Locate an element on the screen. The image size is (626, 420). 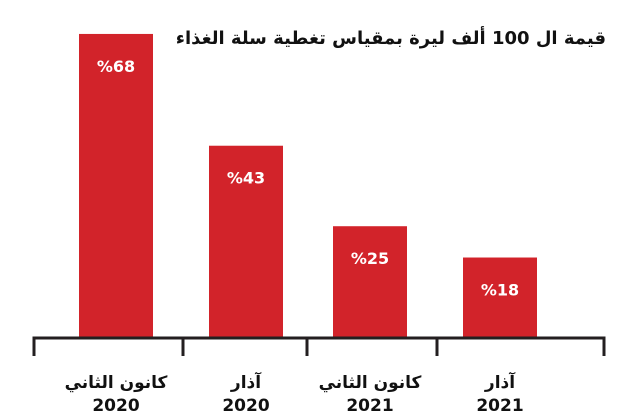
bar-value-label-2: %43 is located at coordinates (246, 178).